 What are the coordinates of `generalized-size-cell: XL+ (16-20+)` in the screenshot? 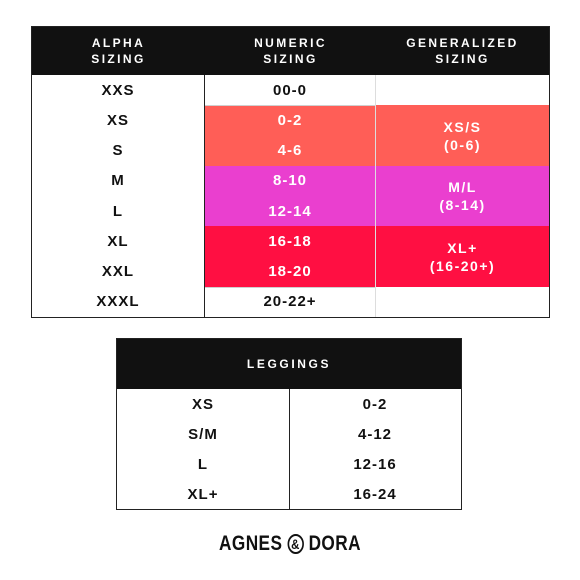 It's located at (462, 256).